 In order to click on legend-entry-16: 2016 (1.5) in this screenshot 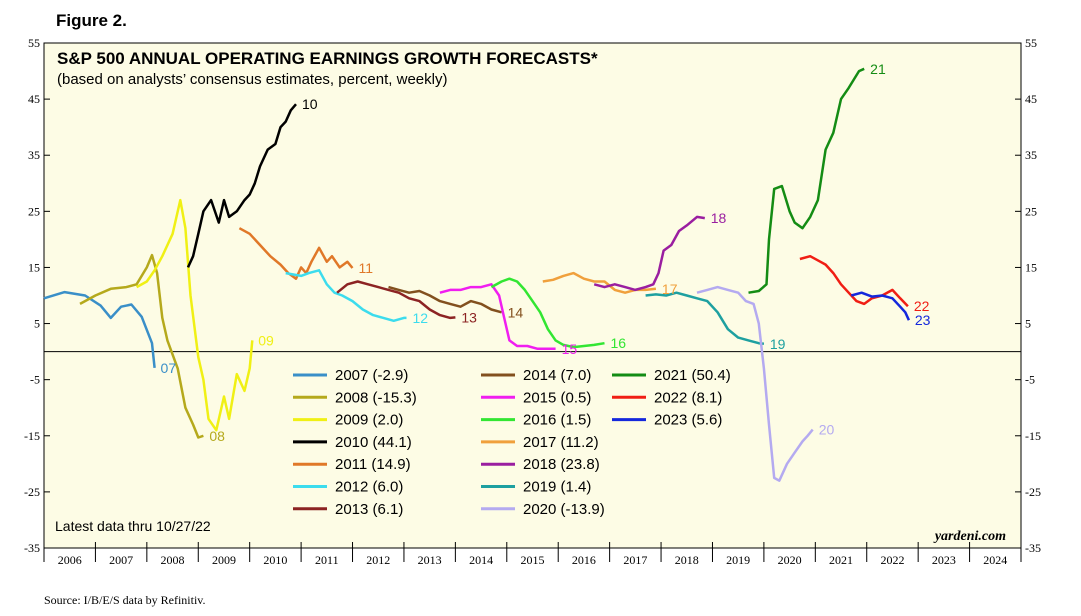, I will do `click(557, 420)`.